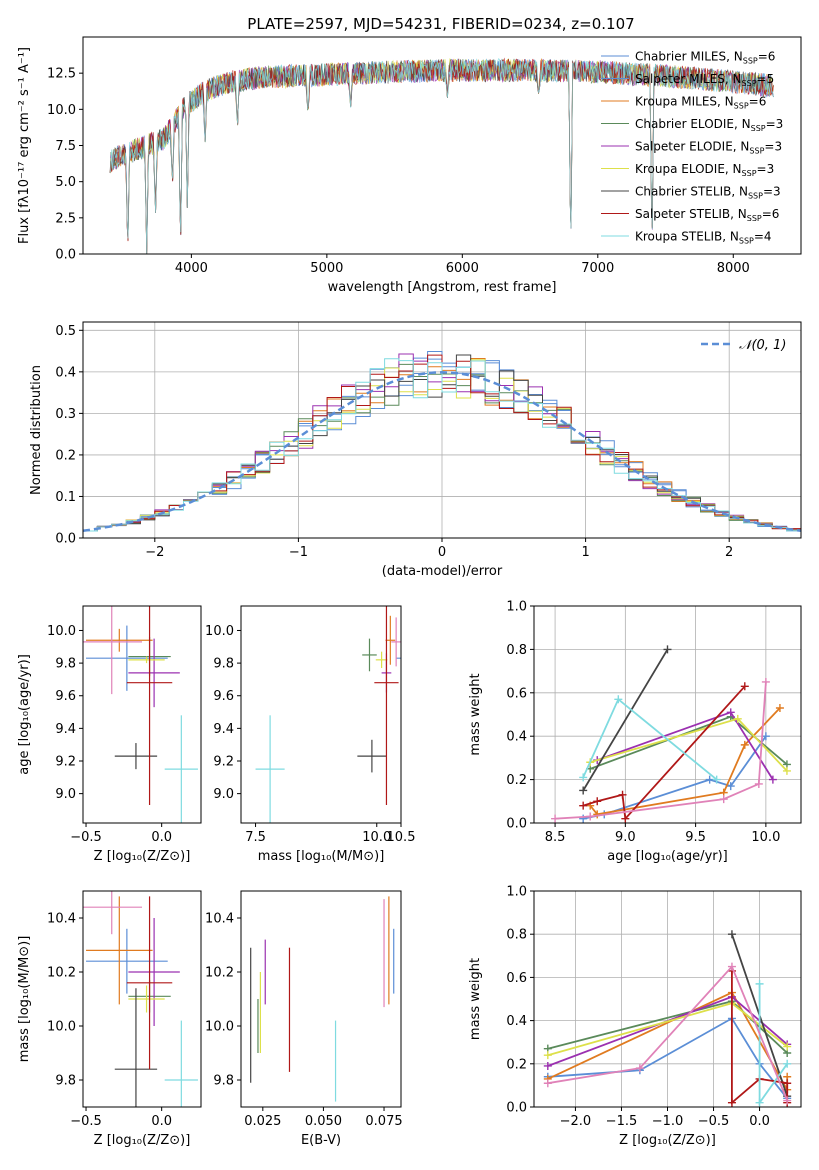  I want to click on y-tick-label: 10.4, so click(219, 919).